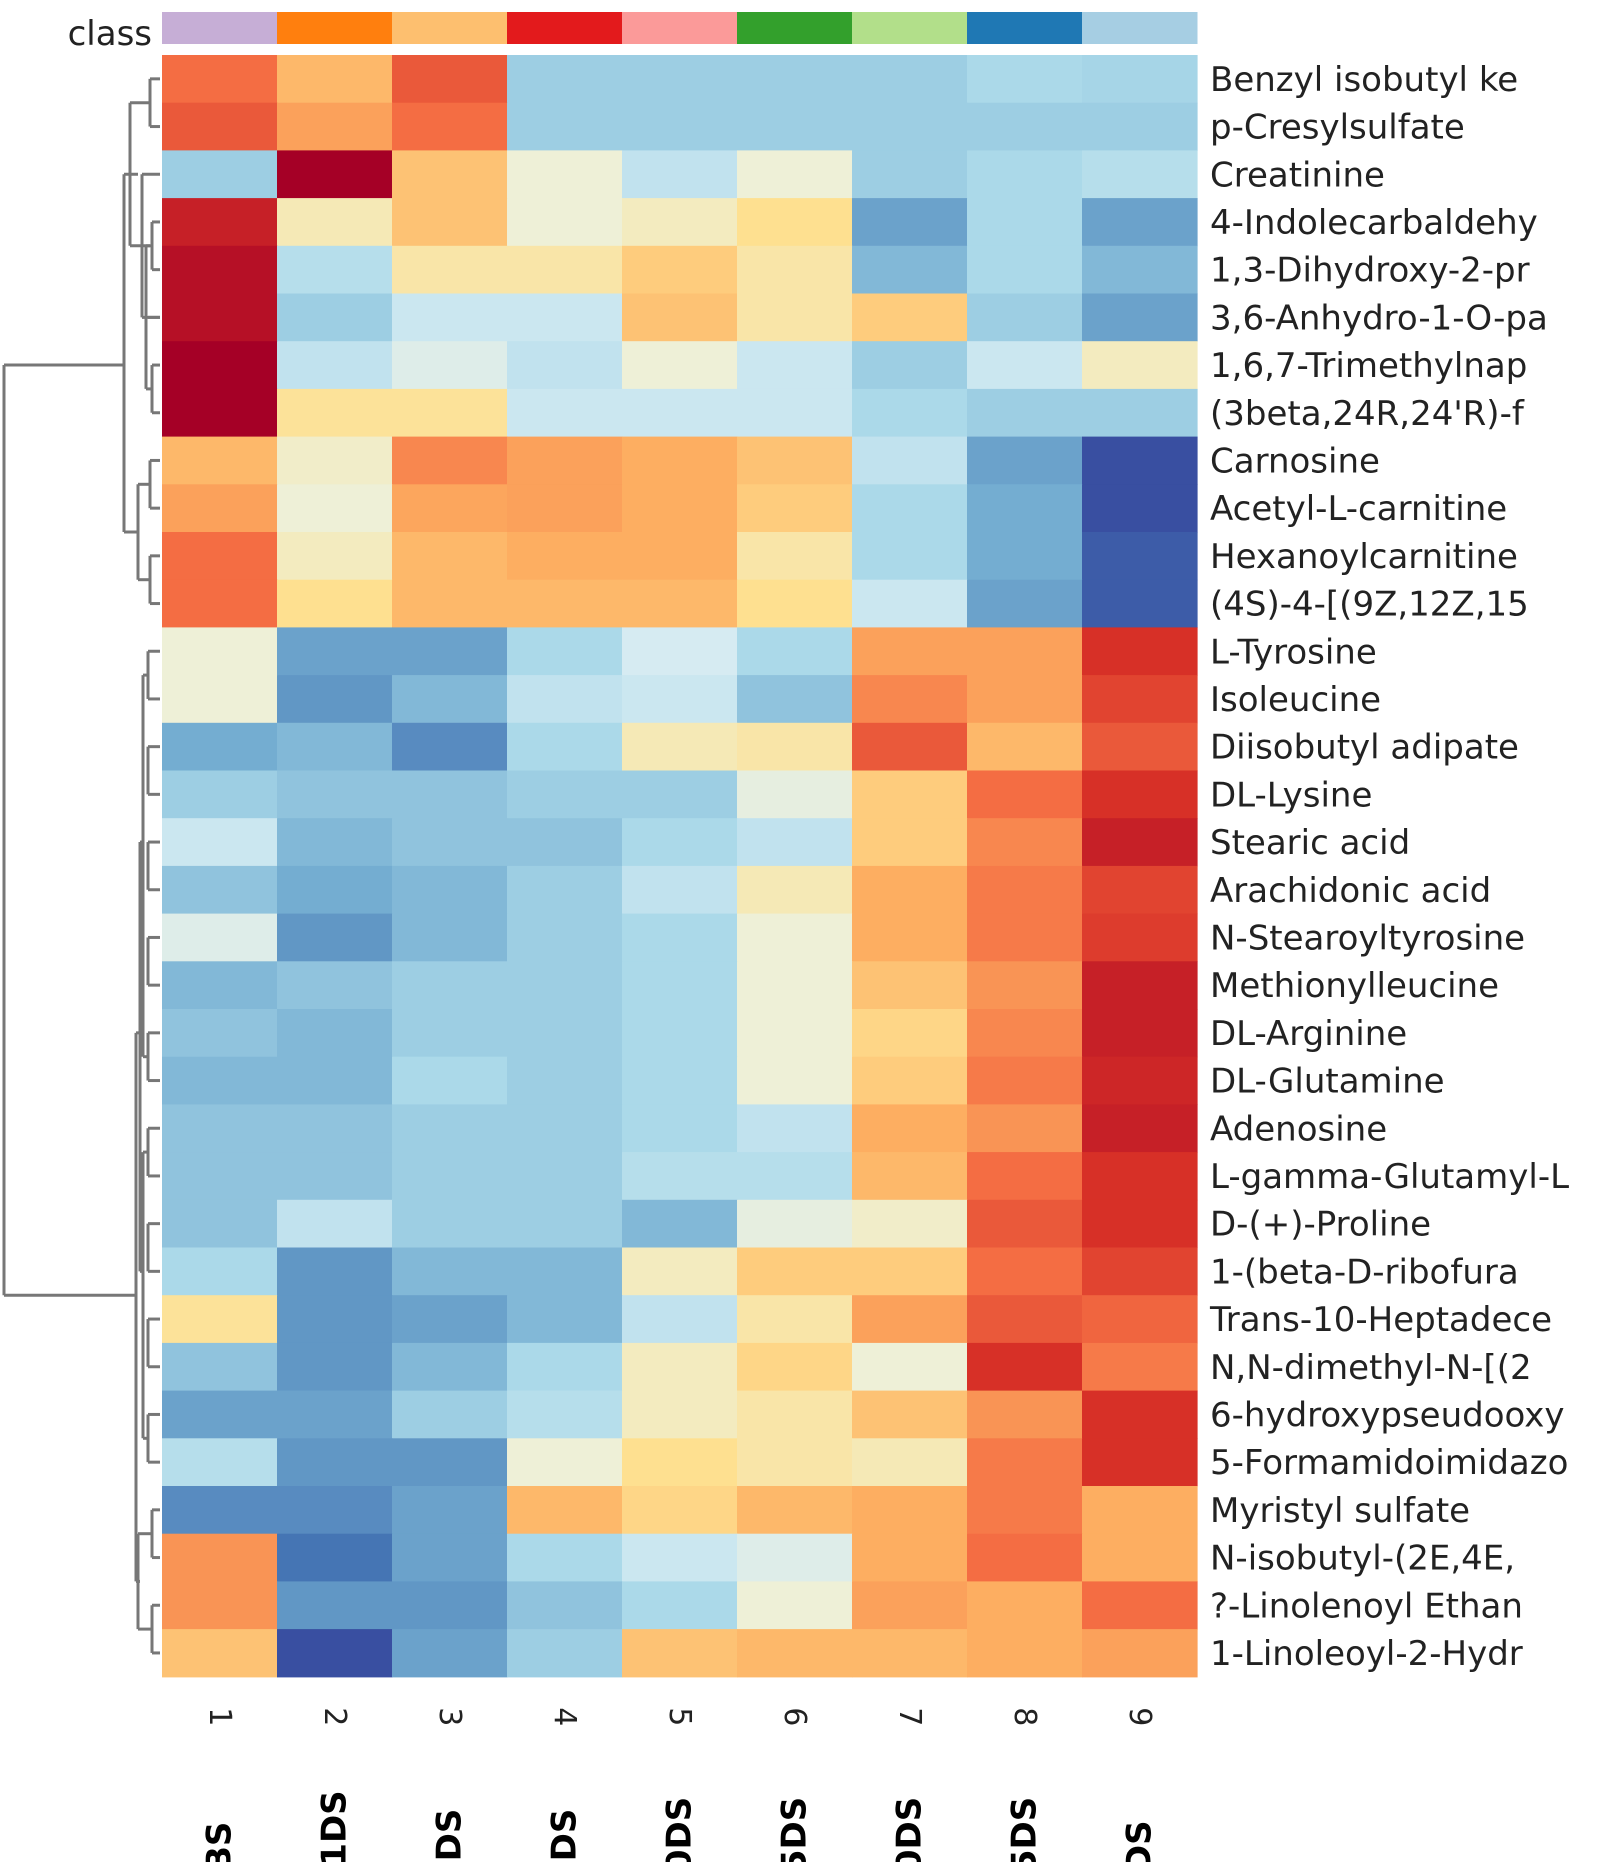  What do you see at coordinates (1374, 223) in the screenshot?
I see `row-label: 4-Indolecarbaldehy` at bounding box center [1374, 223].